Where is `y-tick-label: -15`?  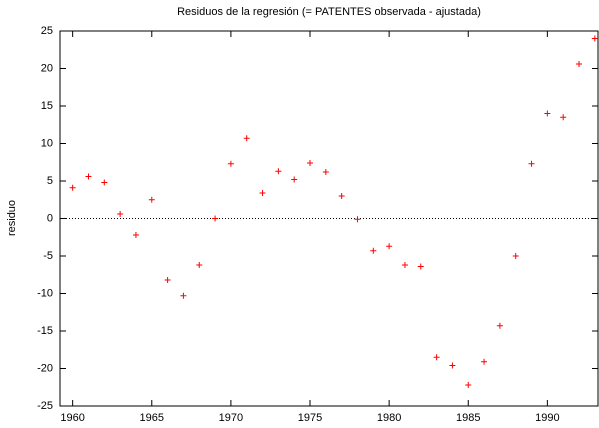 y-tick-label: -15 is located at coordinates (45, 331).